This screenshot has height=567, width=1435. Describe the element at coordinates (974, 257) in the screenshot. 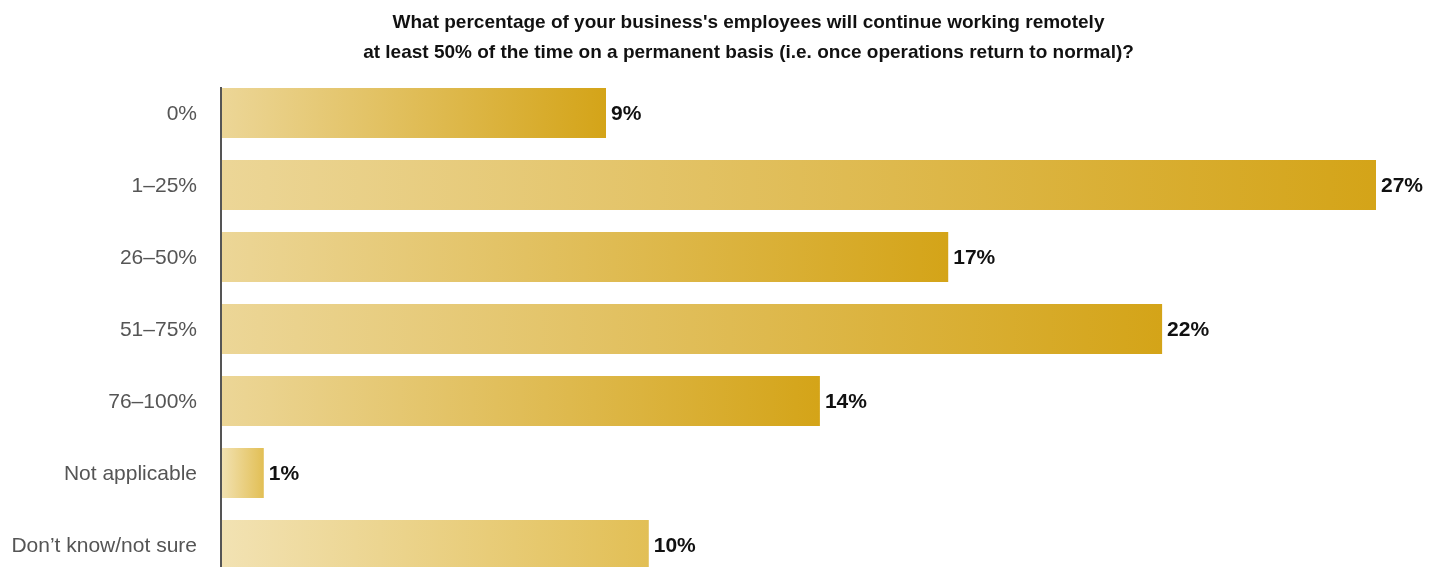

I see `data-label: 17%` at that location.